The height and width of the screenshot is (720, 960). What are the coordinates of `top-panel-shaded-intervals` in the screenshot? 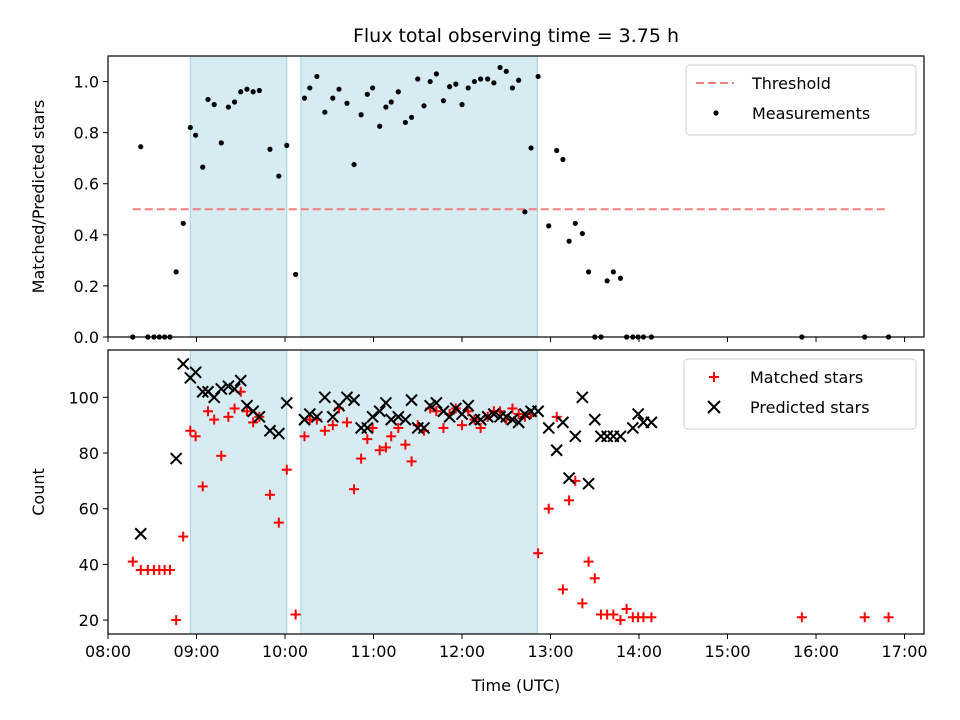 It's located at (363, 196).